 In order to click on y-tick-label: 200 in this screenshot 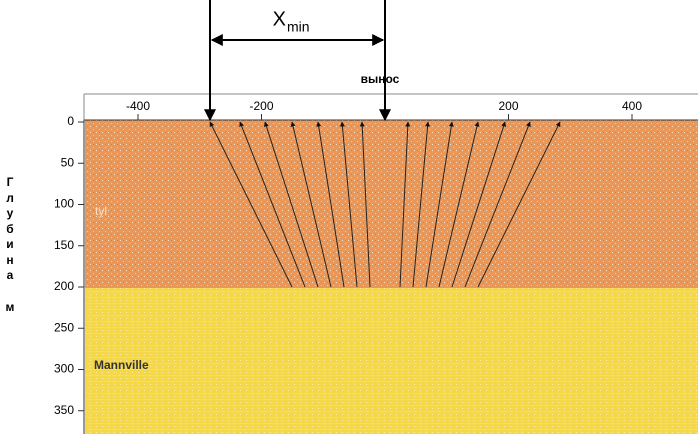, I will do `click(64, 286)`.